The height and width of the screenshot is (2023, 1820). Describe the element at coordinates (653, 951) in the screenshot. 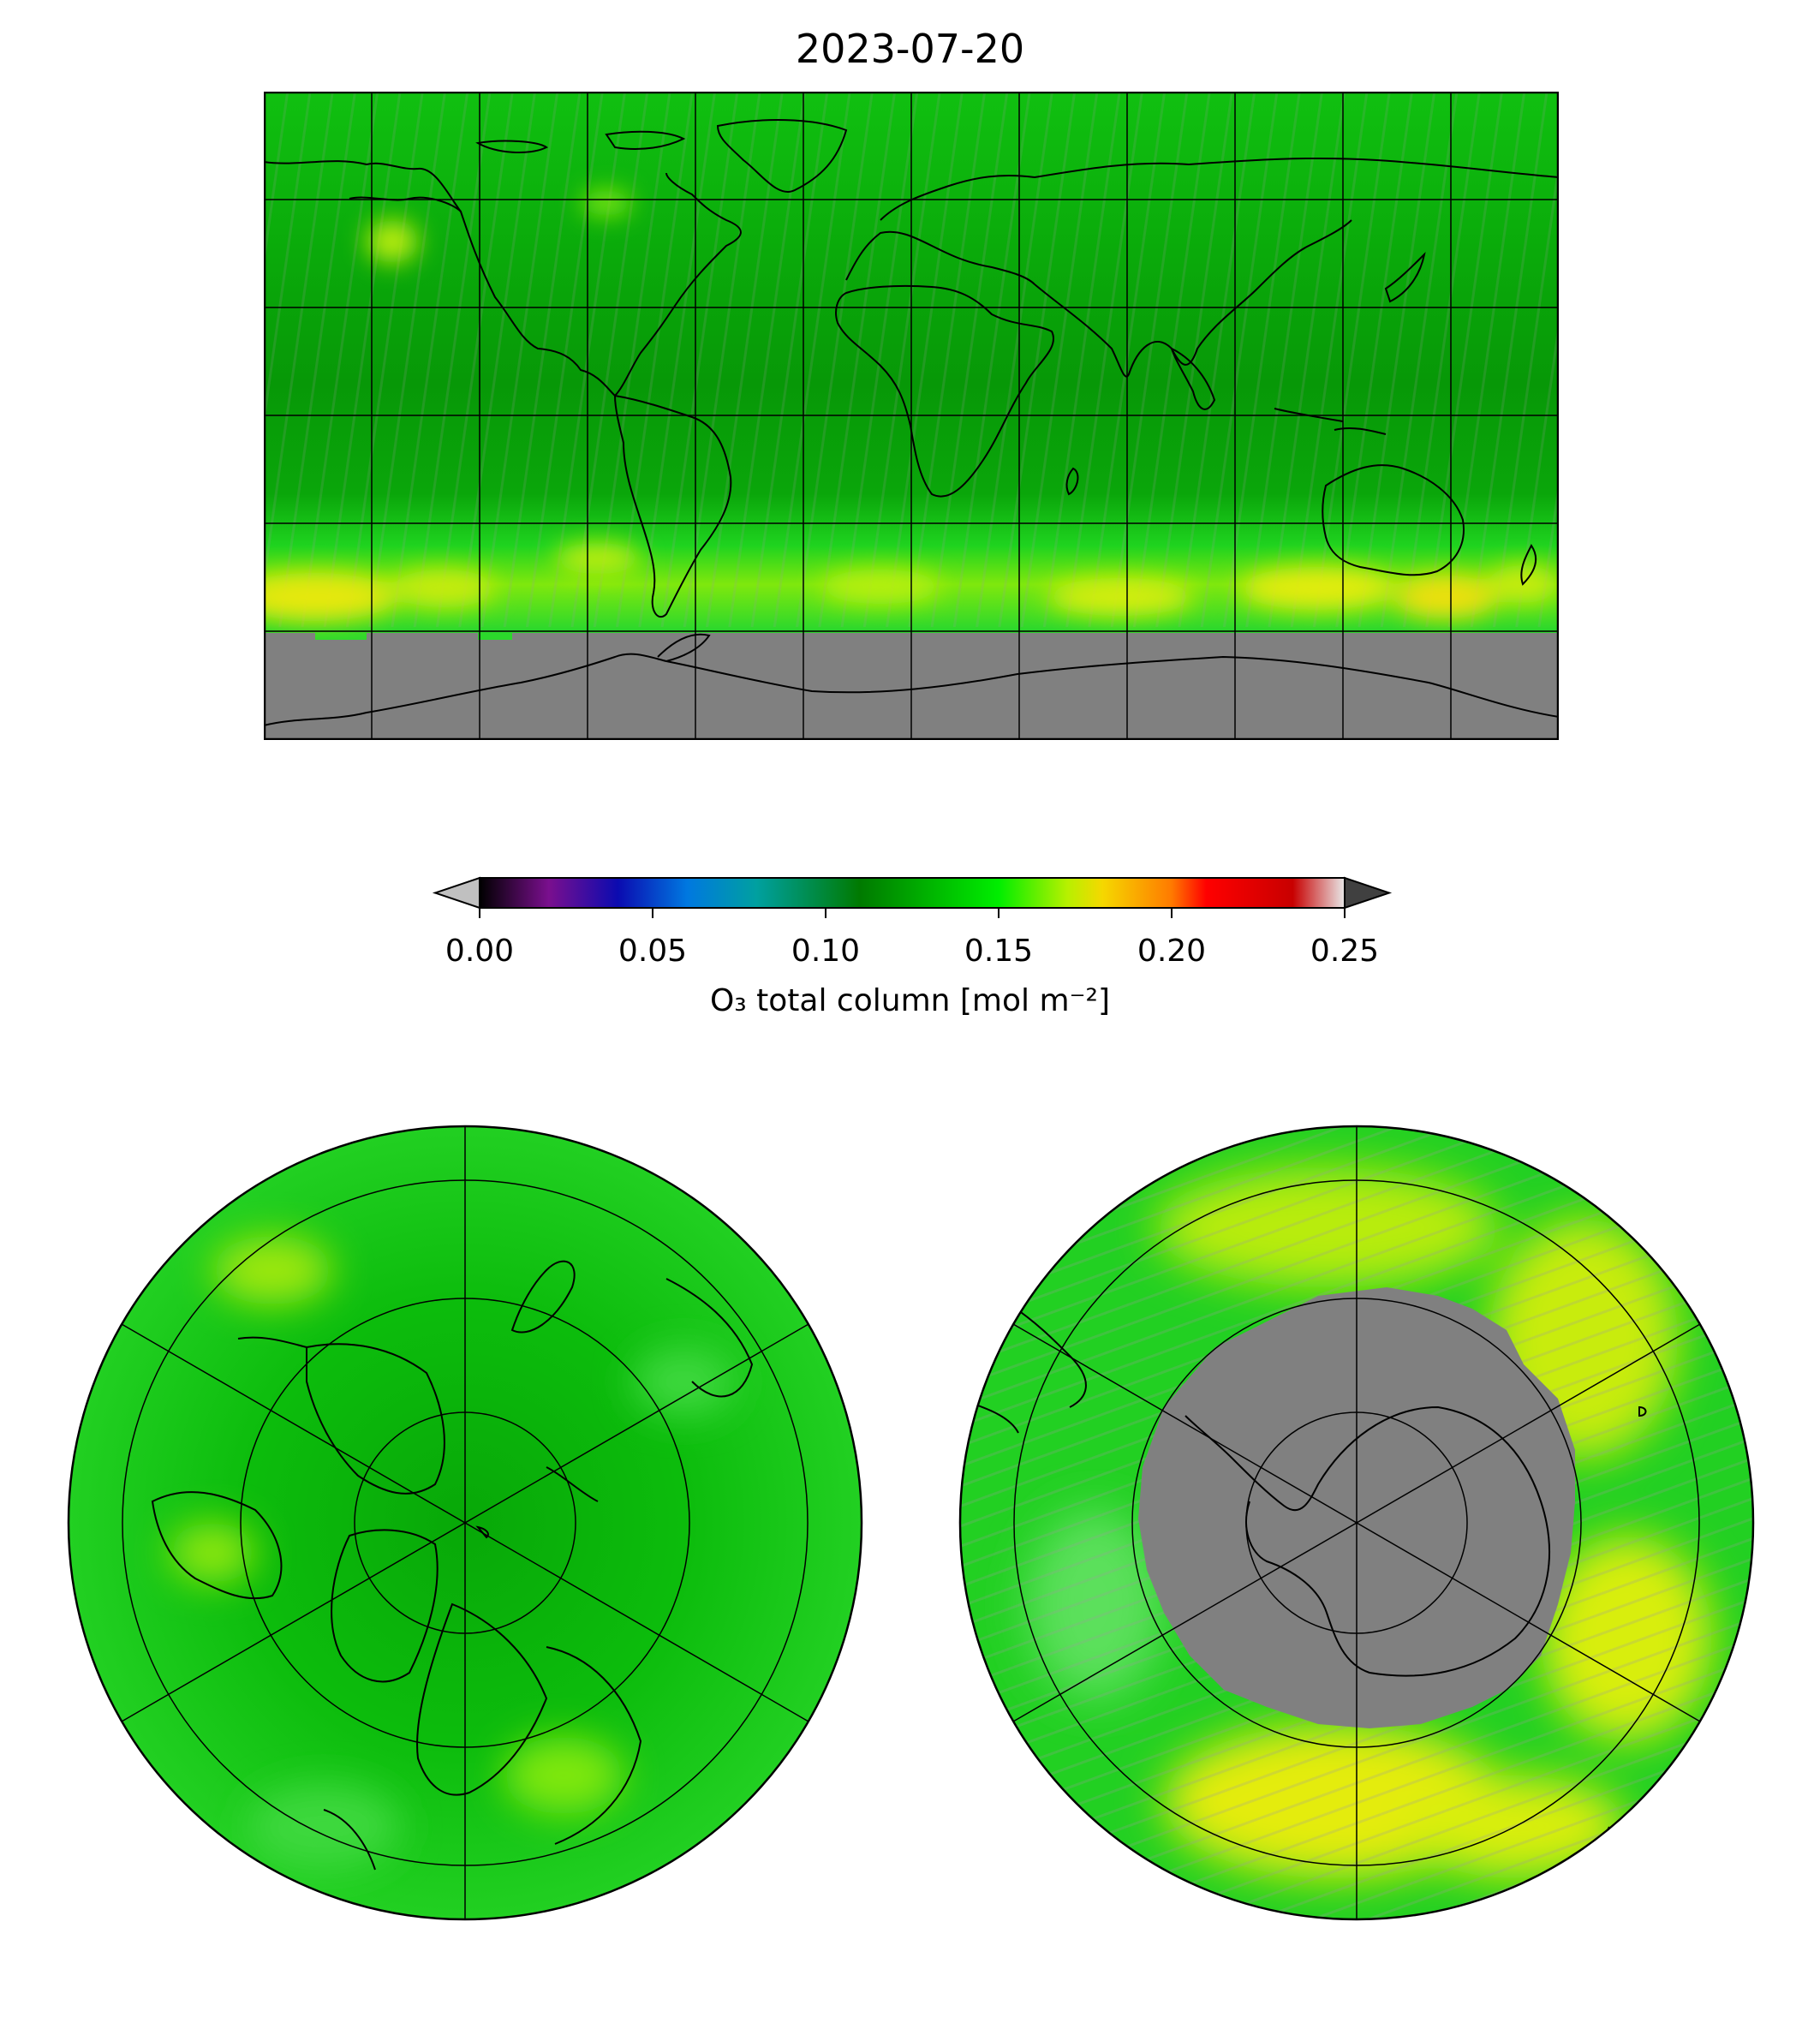

I see `colorbar-tick-label: 0.05` at that location.